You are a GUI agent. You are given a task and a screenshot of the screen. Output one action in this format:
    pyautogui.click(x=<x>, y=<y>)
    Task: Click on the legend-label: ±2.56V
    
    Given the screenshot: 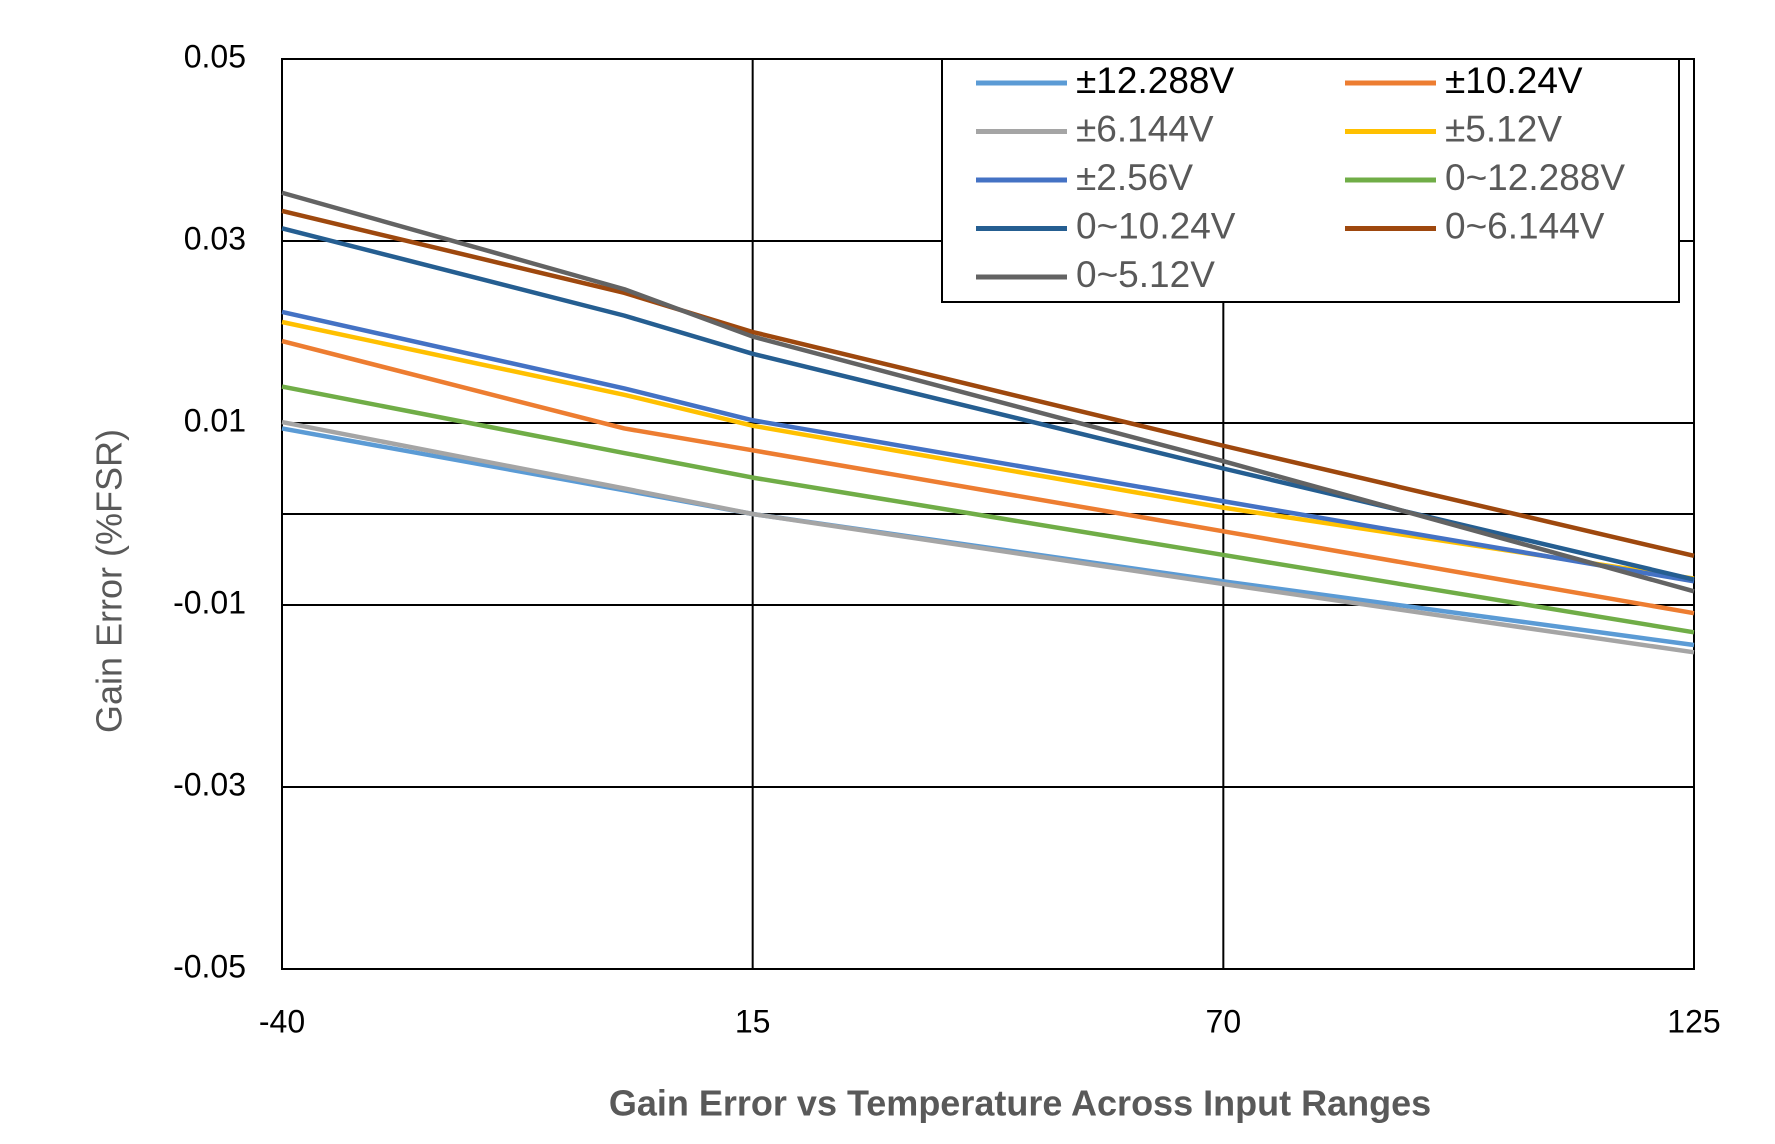 What is the action you would take?
    pyautogui.click(x=1134, y=177)
    